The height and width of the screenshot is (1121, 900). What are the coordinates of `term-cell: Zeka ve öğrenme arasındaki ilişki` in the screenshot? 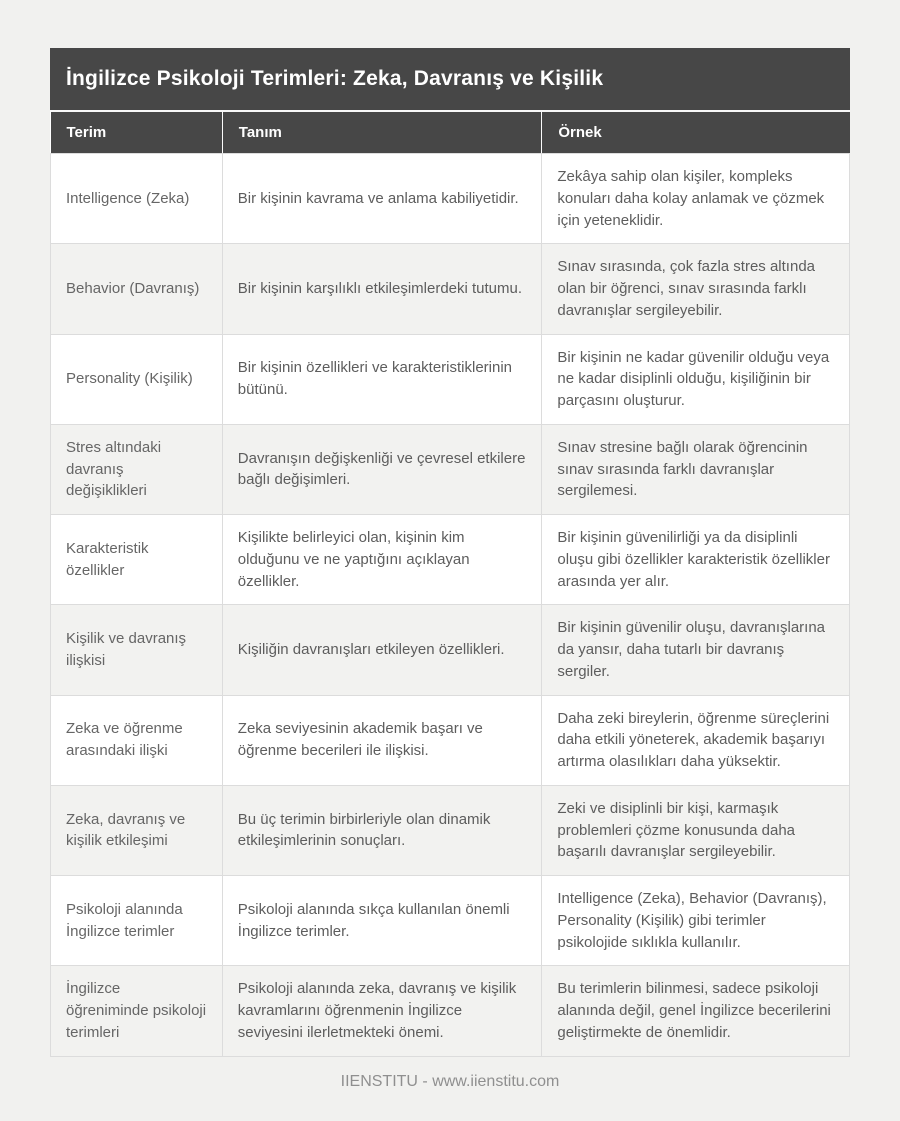 It's located at (136, 740).